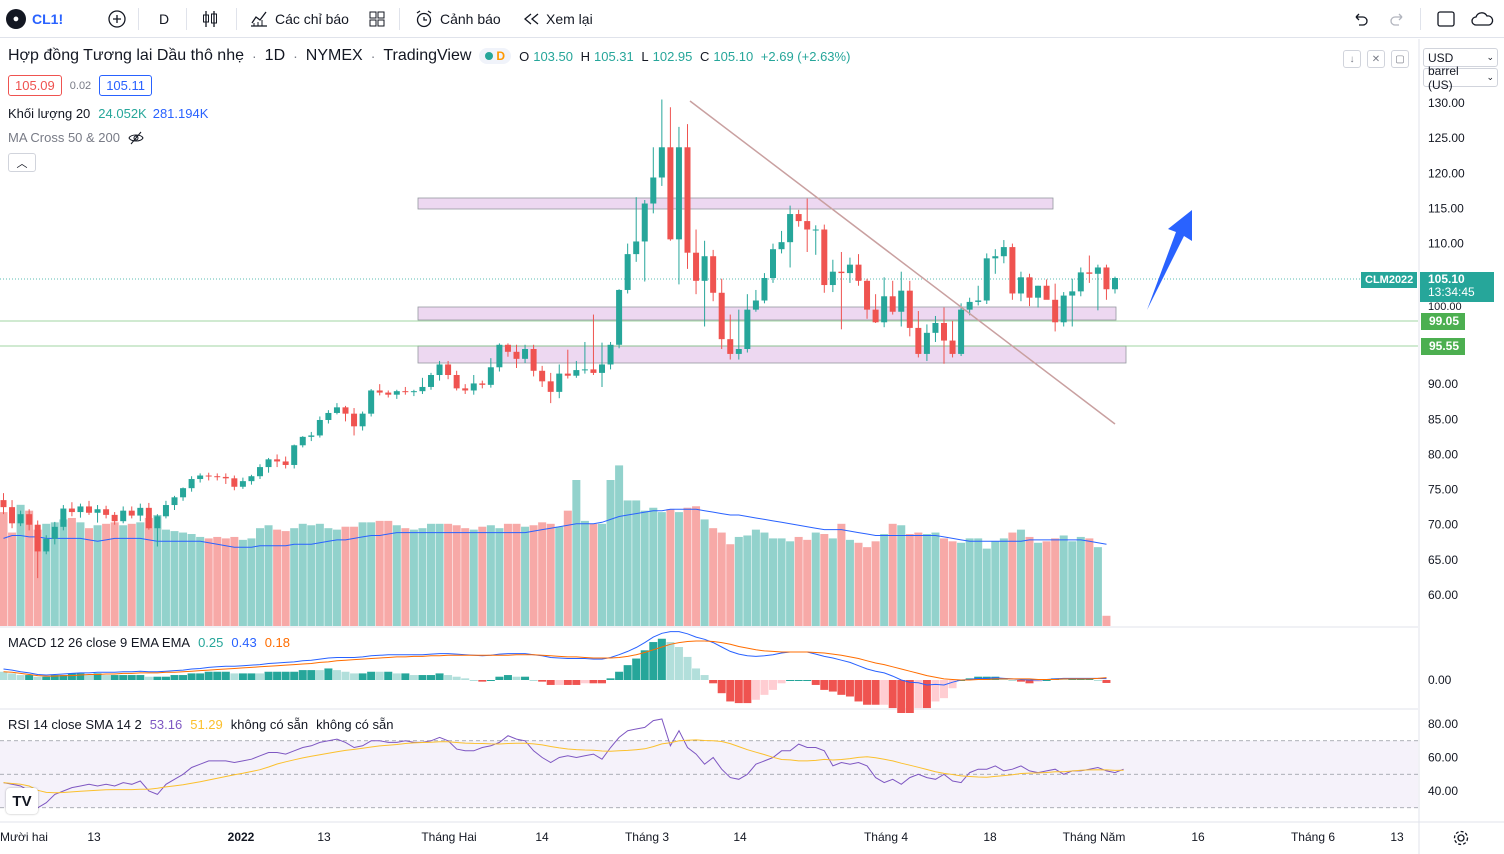  What do you see at coordinates (1389, 280) in the screenshot?
I see `symbol-price-tag: CLM2022` at bounding box center [1389, 280].